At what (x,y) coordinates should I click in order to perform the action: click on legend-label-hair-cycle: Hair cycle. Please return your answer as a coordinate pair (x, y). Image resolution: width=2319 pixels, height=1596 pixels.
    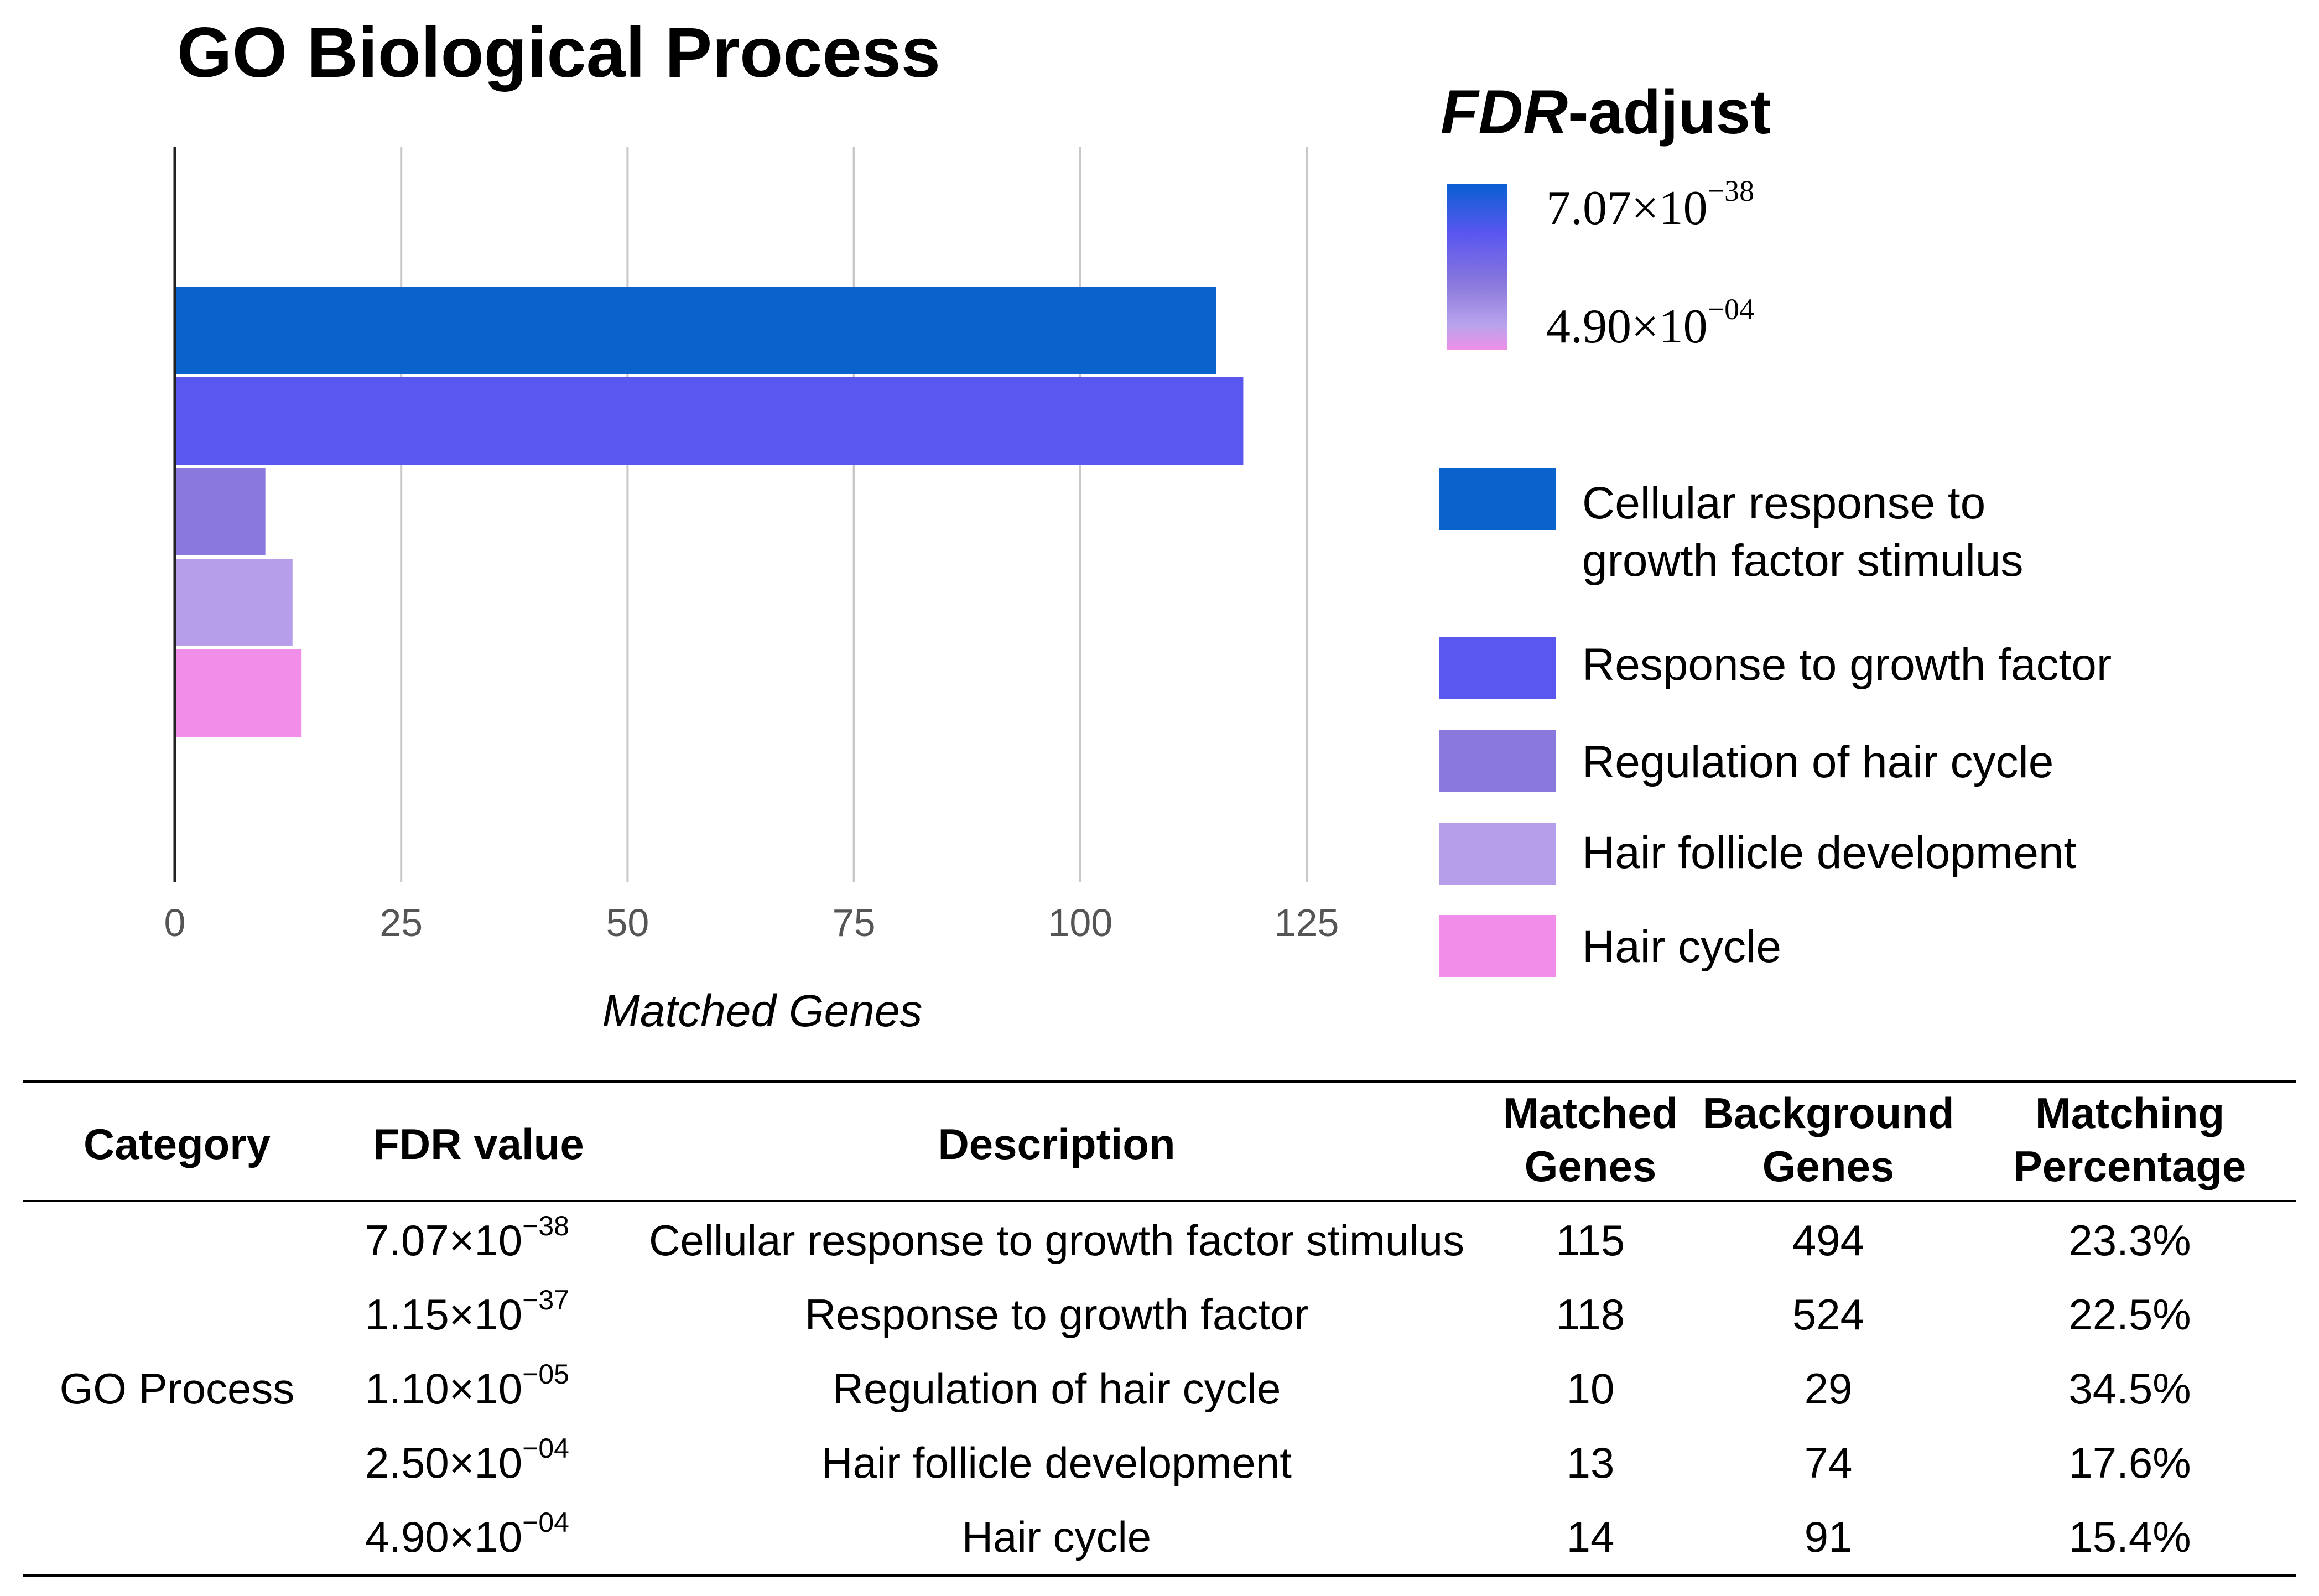
    Looking at the image, I should click on (1681, 947).